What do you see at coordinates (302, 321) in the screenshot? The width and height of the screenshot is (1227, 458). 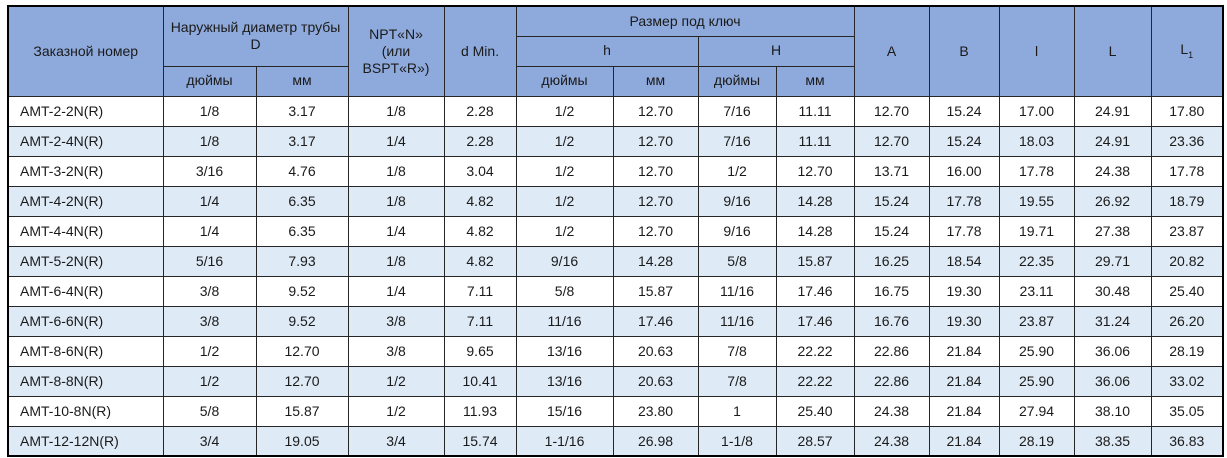 I see `value-cell: 9.52` at bounding box center [302, 321].